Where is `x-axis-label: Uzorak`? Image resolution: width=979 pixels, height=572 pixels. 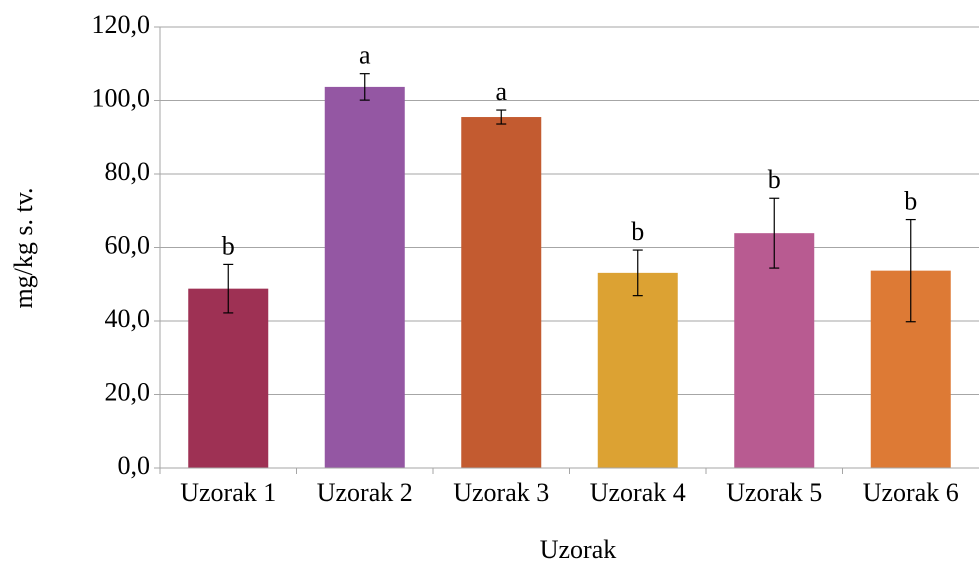 x-axis-label: Uzorak is located at coordinates (578, 549).